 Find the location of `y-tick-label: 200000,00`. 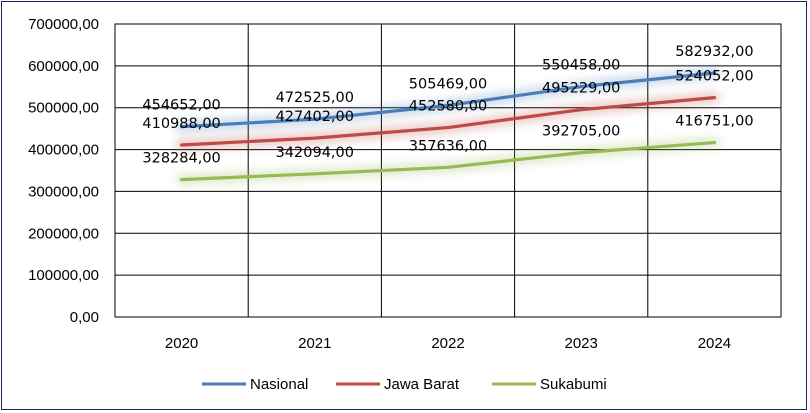

y-tick-label: 200000,00 is located at coordinates (63, 233).